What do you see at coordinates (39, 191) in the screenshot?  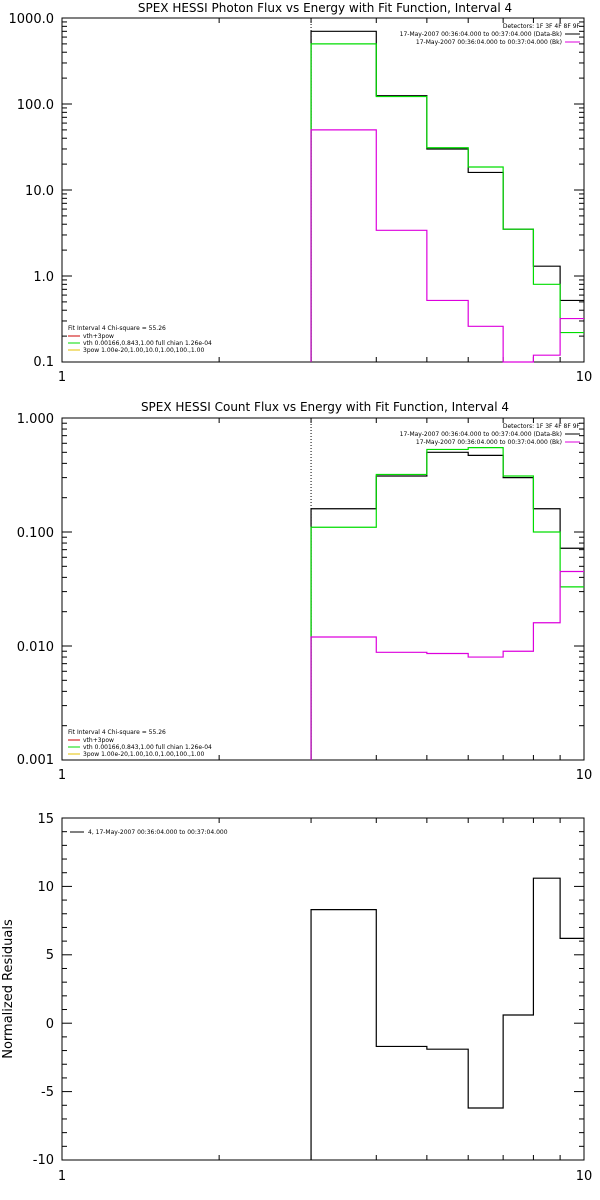 I see `photon-flux-ytick-2: 10.0` at bounding box center [39, 191].